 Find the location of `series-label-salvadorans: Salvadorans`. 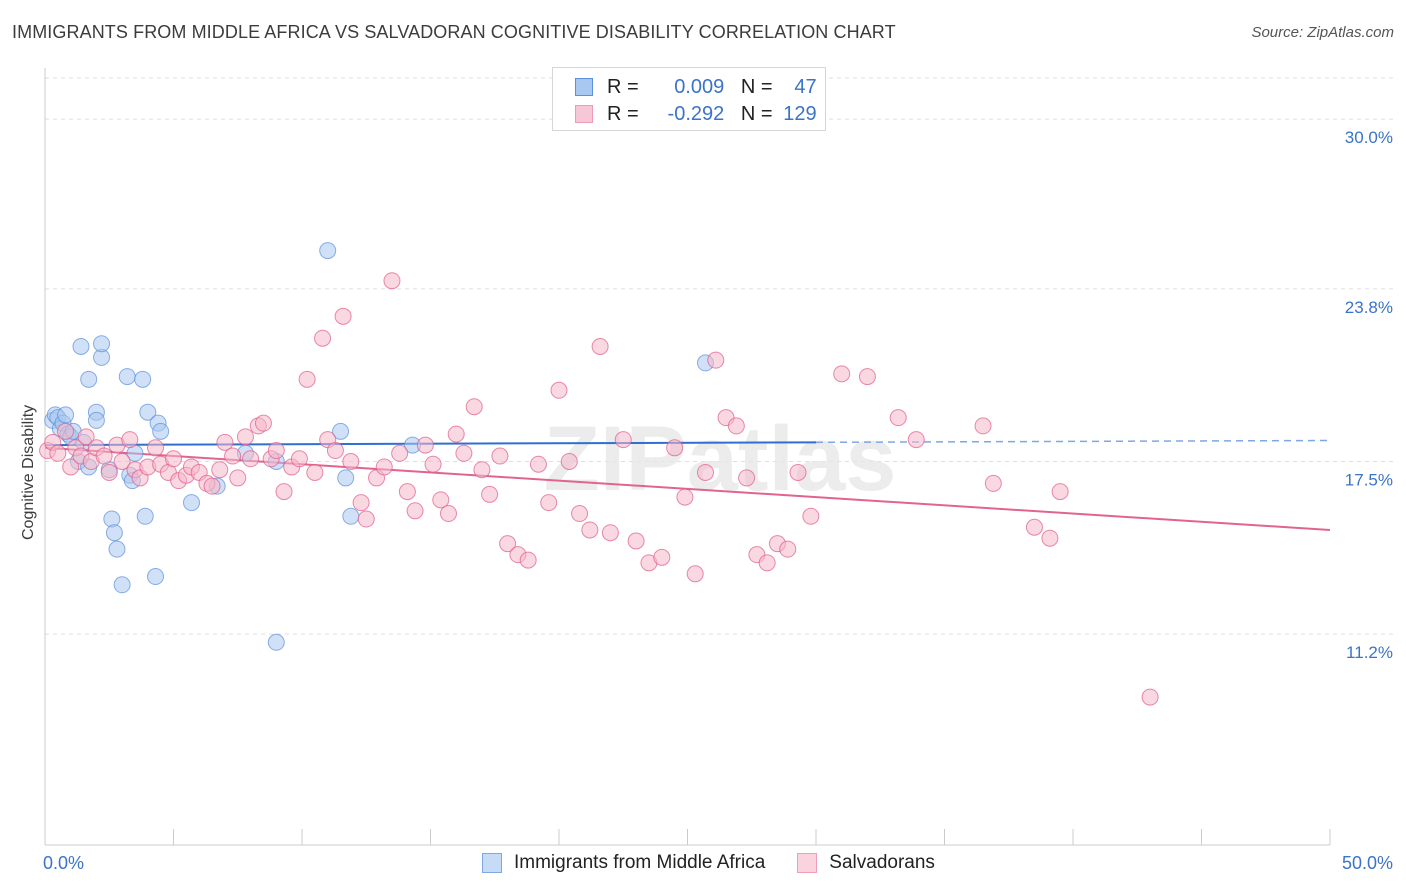

series-label-salvadorans: Salvadorans is located at coordinates (882, 862).